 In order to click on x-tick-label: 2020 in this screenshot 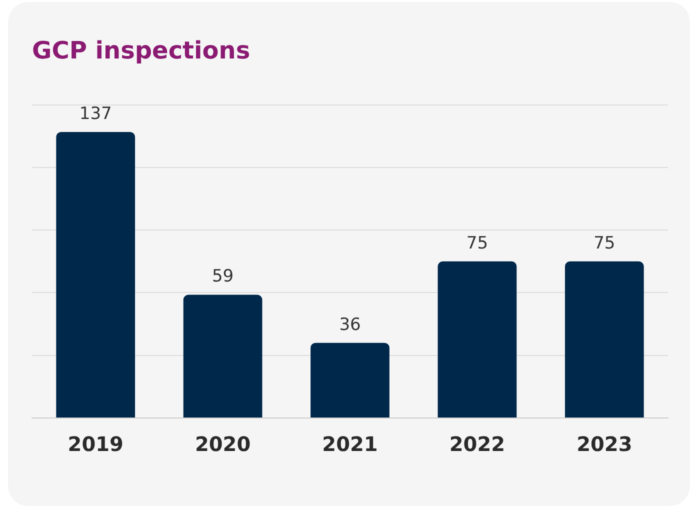, I will do `click(222, 444)`.